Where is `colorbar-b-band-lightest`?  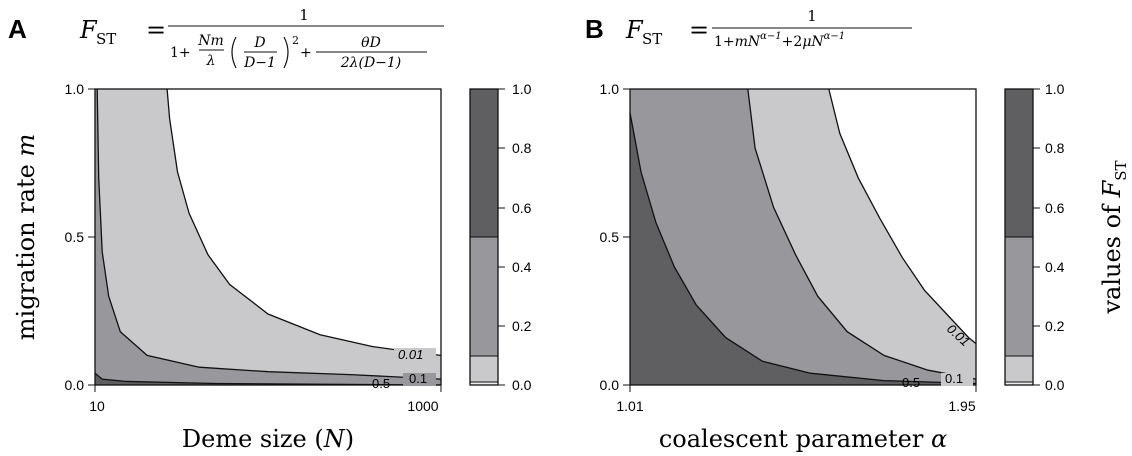
colorbar-b-band-lightest is located at coordinates (1019, 383).